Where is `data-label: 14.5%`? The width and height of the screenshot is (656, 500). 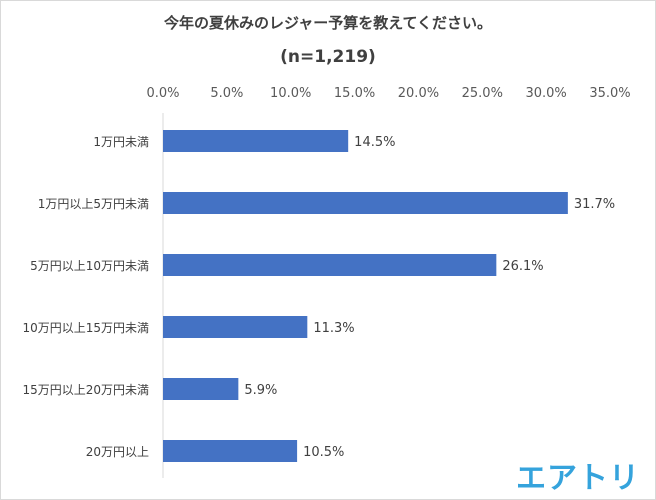 data-label: 14.5% is located at coordinates (374, 142).